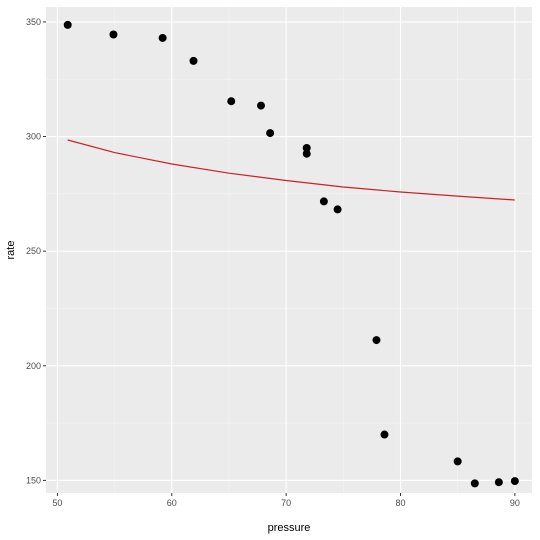  I want to click on x-tick-label: 70, so click(286, 503).